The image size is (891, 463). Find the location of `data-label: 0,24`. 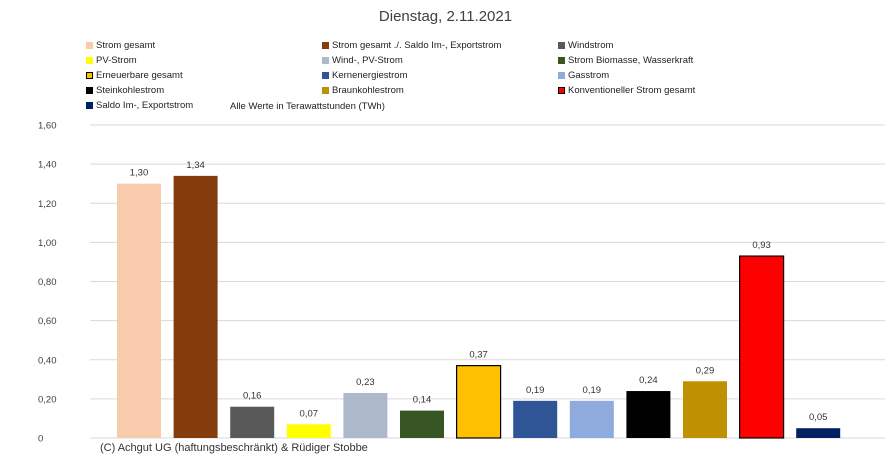

data-label: 0,24 is located at coordinates (648, 380).